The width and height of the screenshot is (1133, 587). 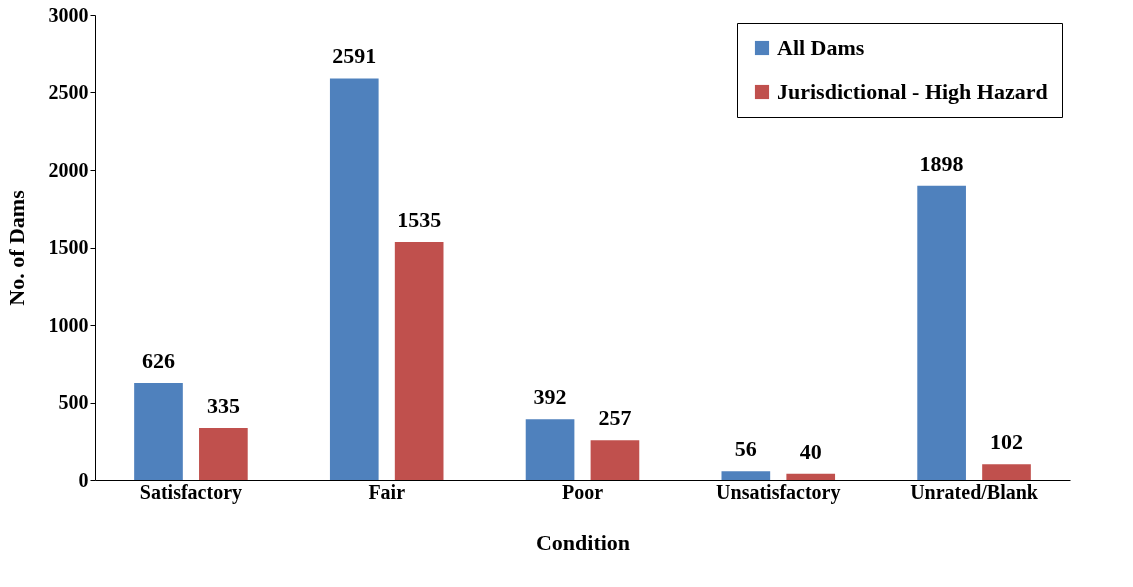 What do you see at coordinates (68, 14) in the screenshot?
I see `y-tick-label: 3000` at bounding box center [68, 14].